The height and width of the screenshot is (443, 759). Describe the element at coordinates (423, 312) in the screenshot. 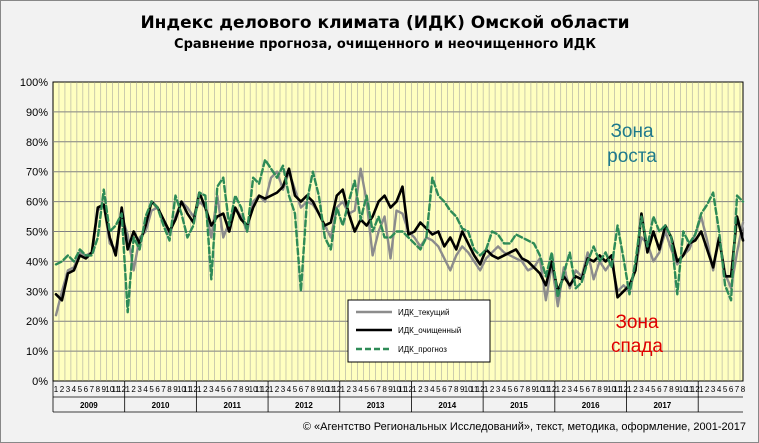

I see `legend-label-current: ИДК_текущий` at that location.